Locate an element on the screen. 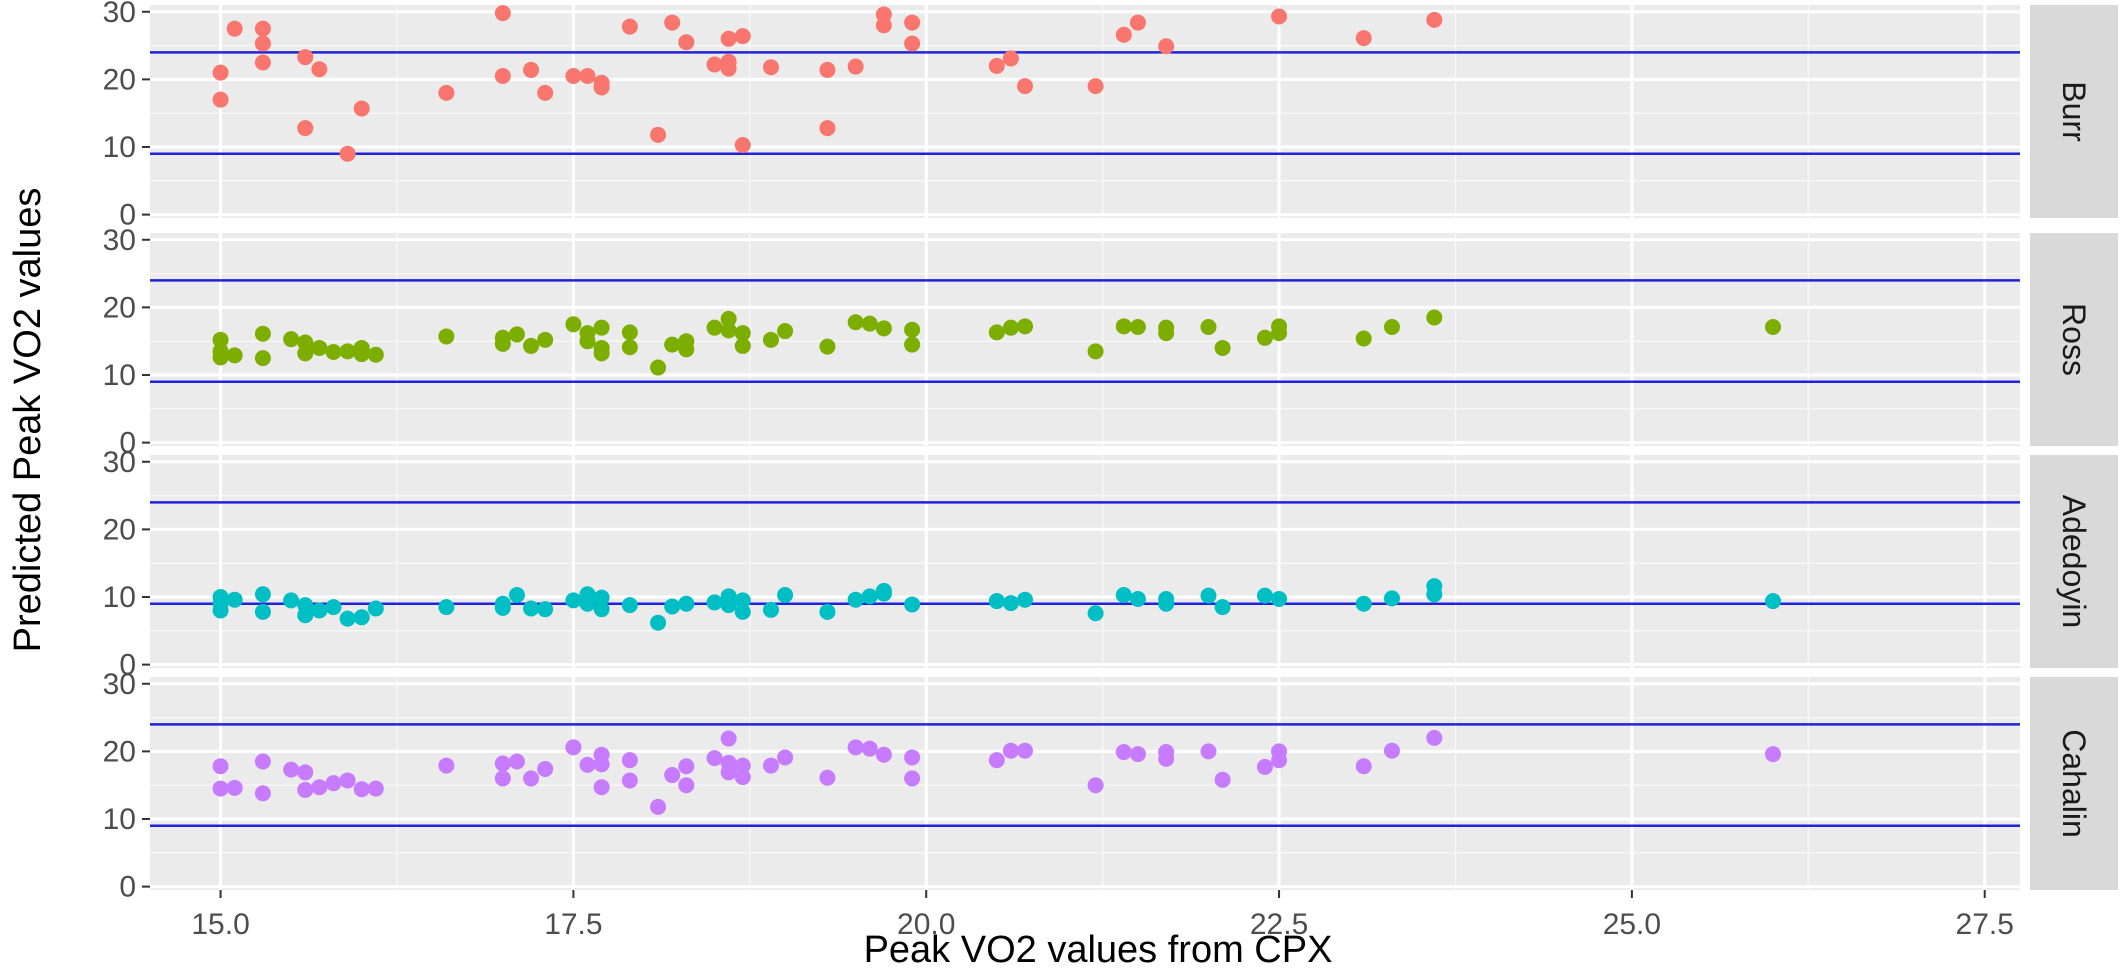 The height and width of the screenshot is (972, 2128). x-tick-label: 20.0 is located at coordinates (926, 924).